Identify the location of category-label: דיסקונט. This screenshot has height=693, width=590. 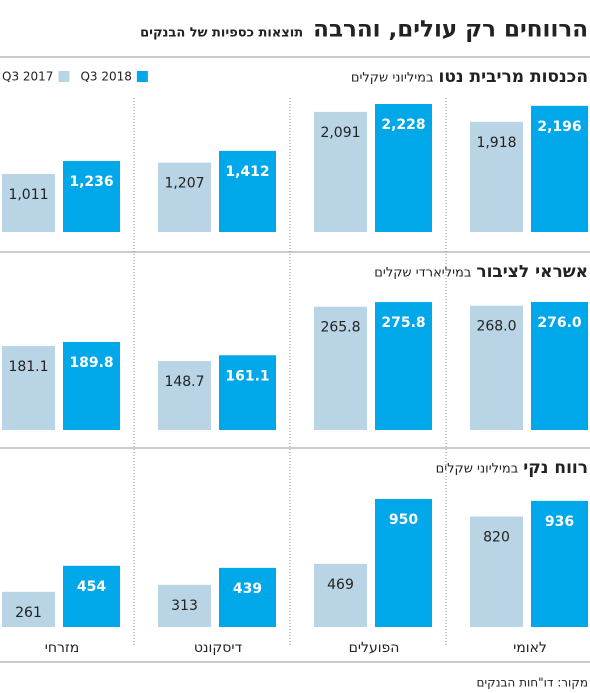
(218, 648).